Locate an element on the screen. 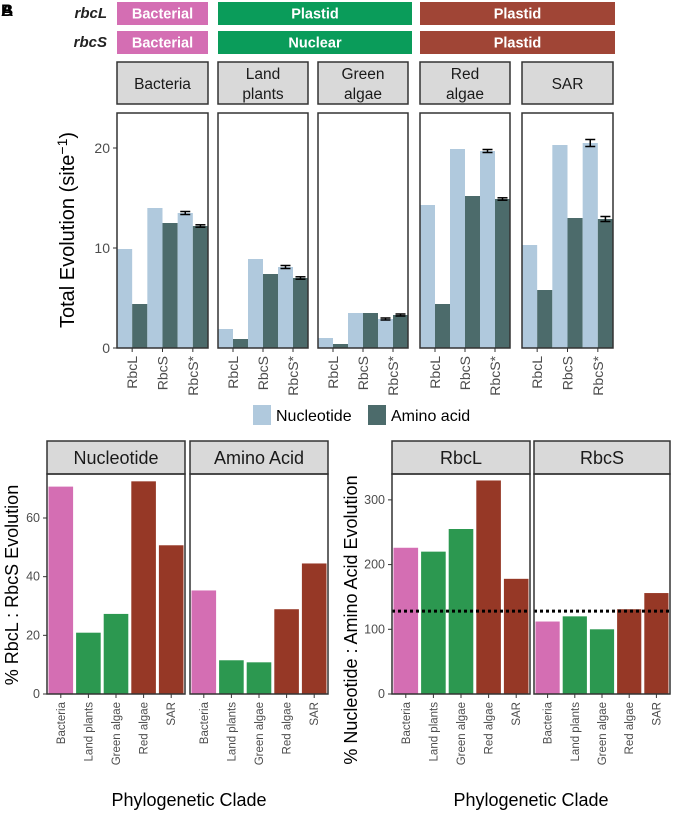  y-axis-title-close: ) is located at coordinates (68, 135).